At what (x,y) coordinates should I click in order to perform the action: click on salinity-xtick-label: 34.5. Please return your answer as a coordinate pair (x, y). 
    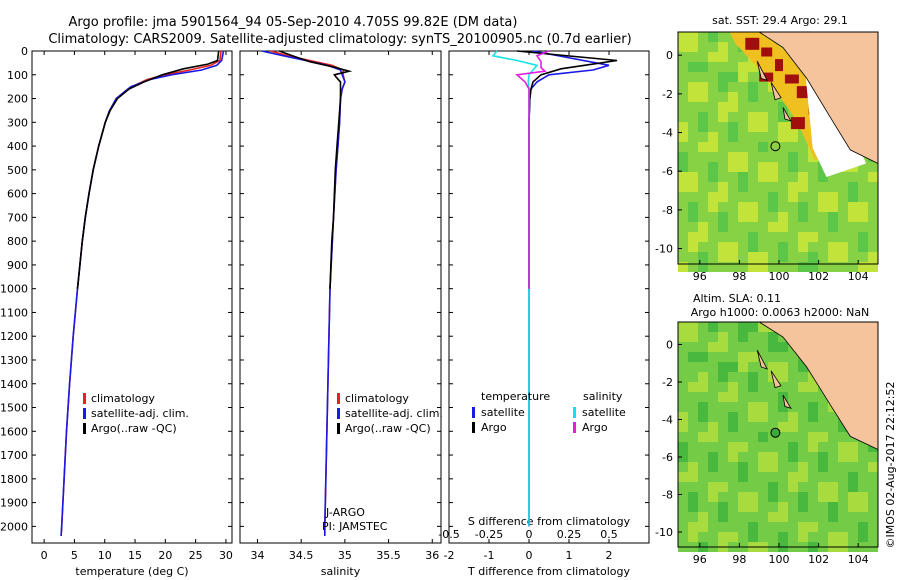
    Looking at the image, I should click on (301, 555).